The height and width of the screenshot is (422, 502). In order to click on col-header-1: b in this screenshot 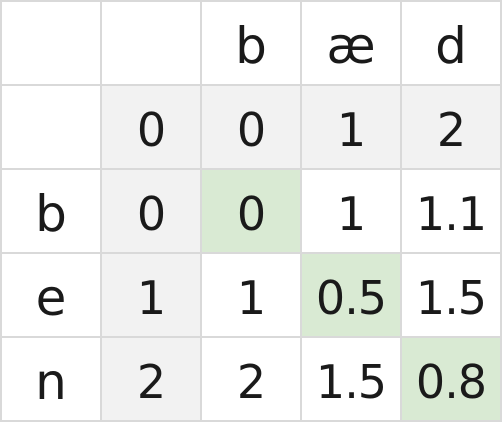, I will do `click(252, 44)`.